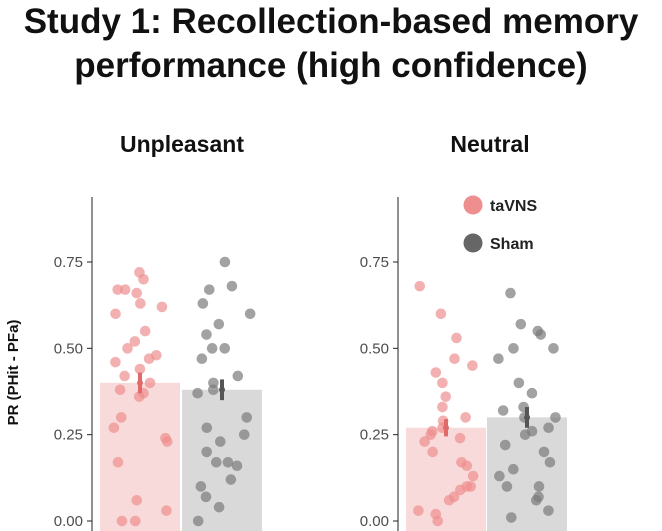  I want to click on legend-marker-tavns, so click(473, 205).